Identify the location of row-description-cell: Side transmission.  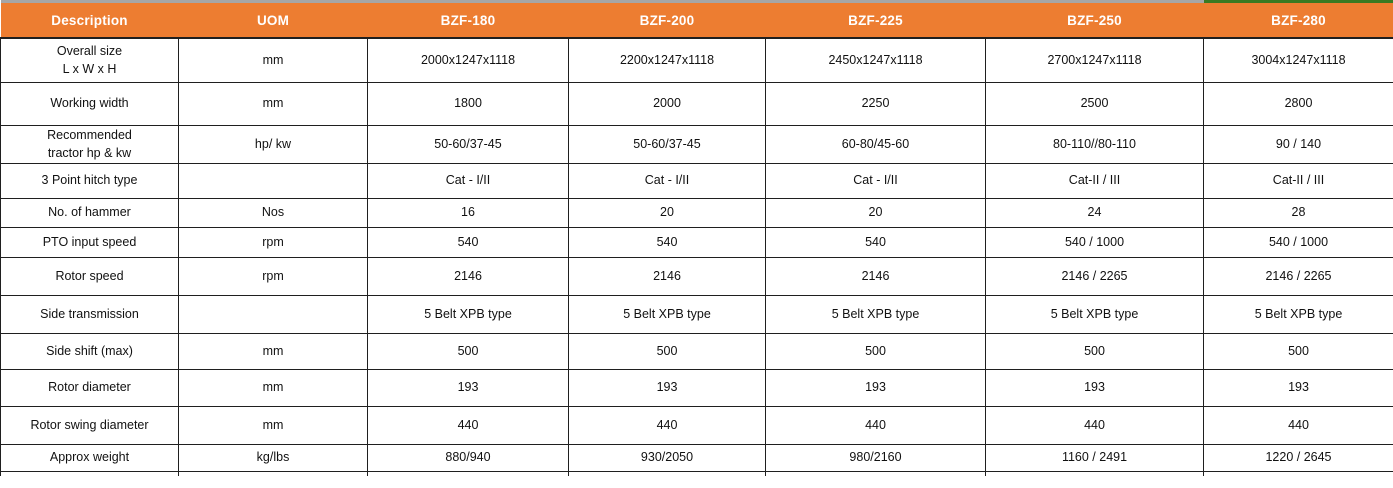
(89, 314).